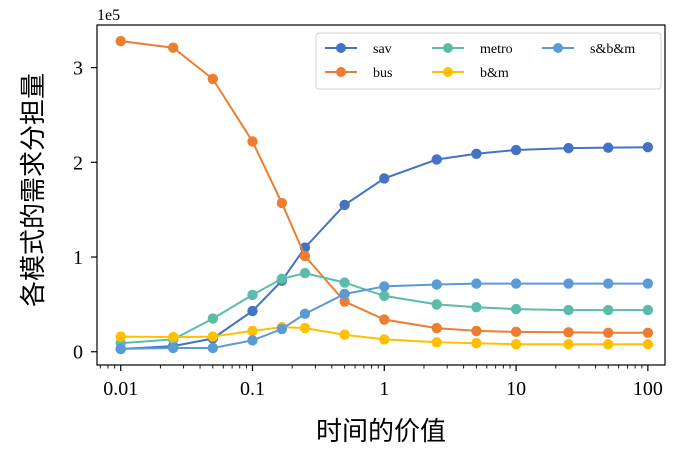  Describe the element at coordinates (496, 49) in the screenshot. I see `legend-label-metro: metro` at that location.